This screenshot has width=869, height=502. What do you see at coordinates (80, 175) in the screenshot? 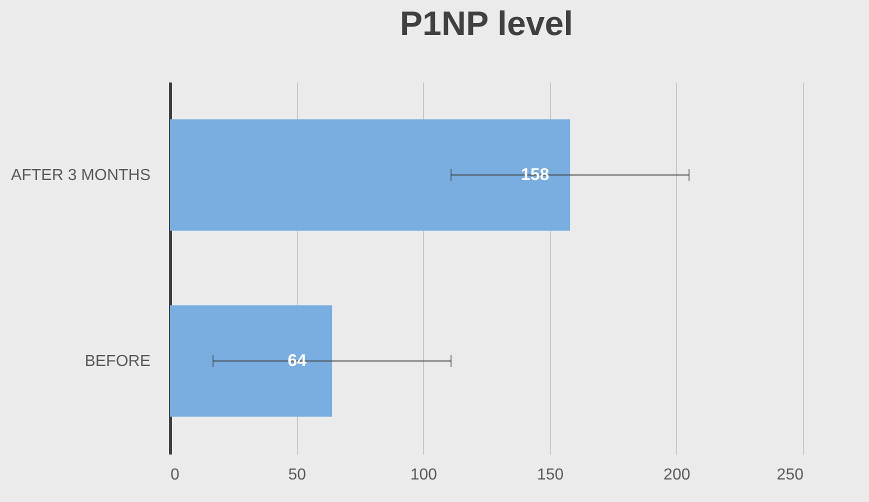
I see `y-tick-label: AFTER 3 MONTHS` at bounding box center [80, 175].